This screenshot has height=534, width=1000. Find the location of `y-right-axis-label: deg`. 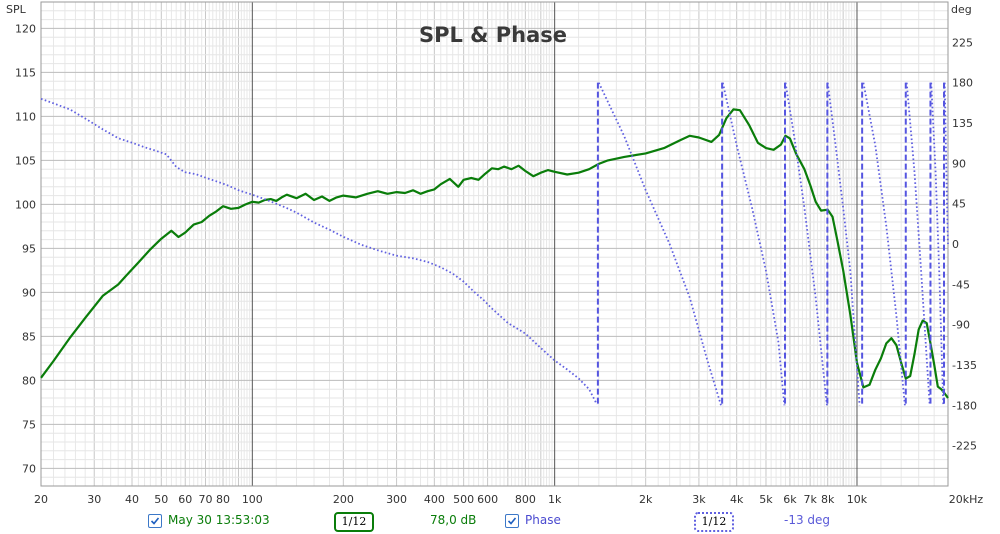

y-right-axis-label: deg is located at coordinates (961, 9).